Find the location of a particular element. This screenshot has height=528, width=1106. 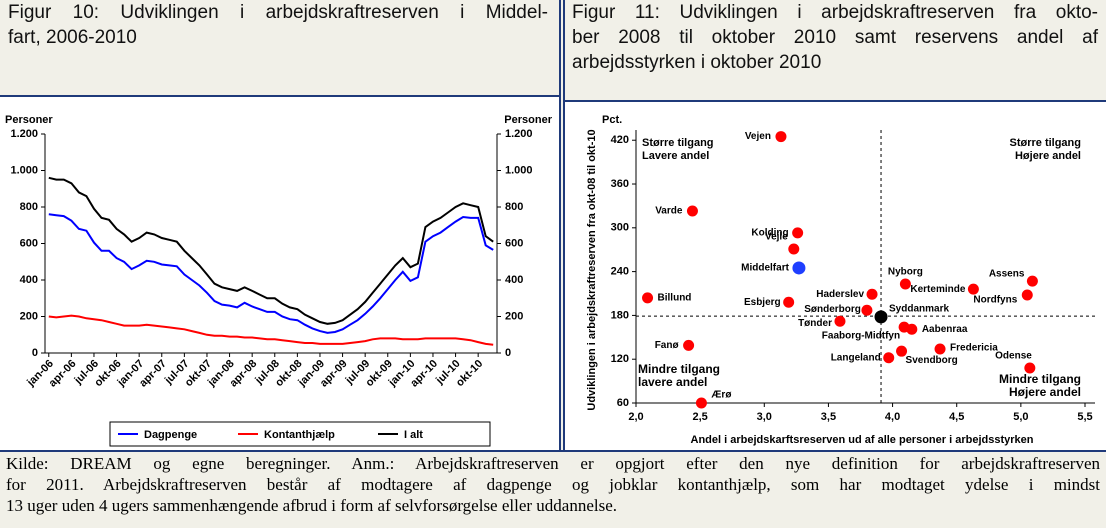

point-label: Kolding is located at coordinates (769, 233).